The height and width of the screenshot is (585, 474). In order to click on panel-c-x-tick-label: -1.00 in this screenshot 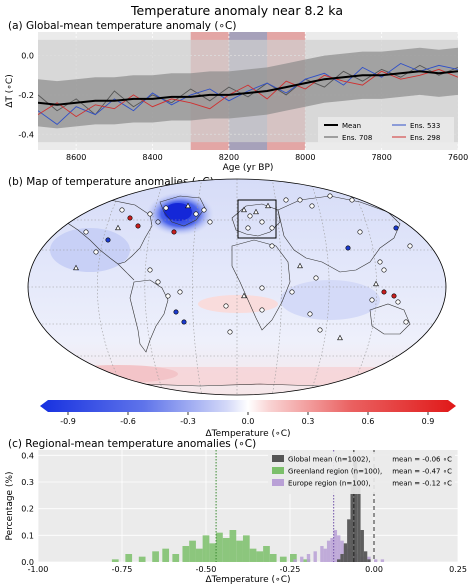, I will do `click(38, 569)`.